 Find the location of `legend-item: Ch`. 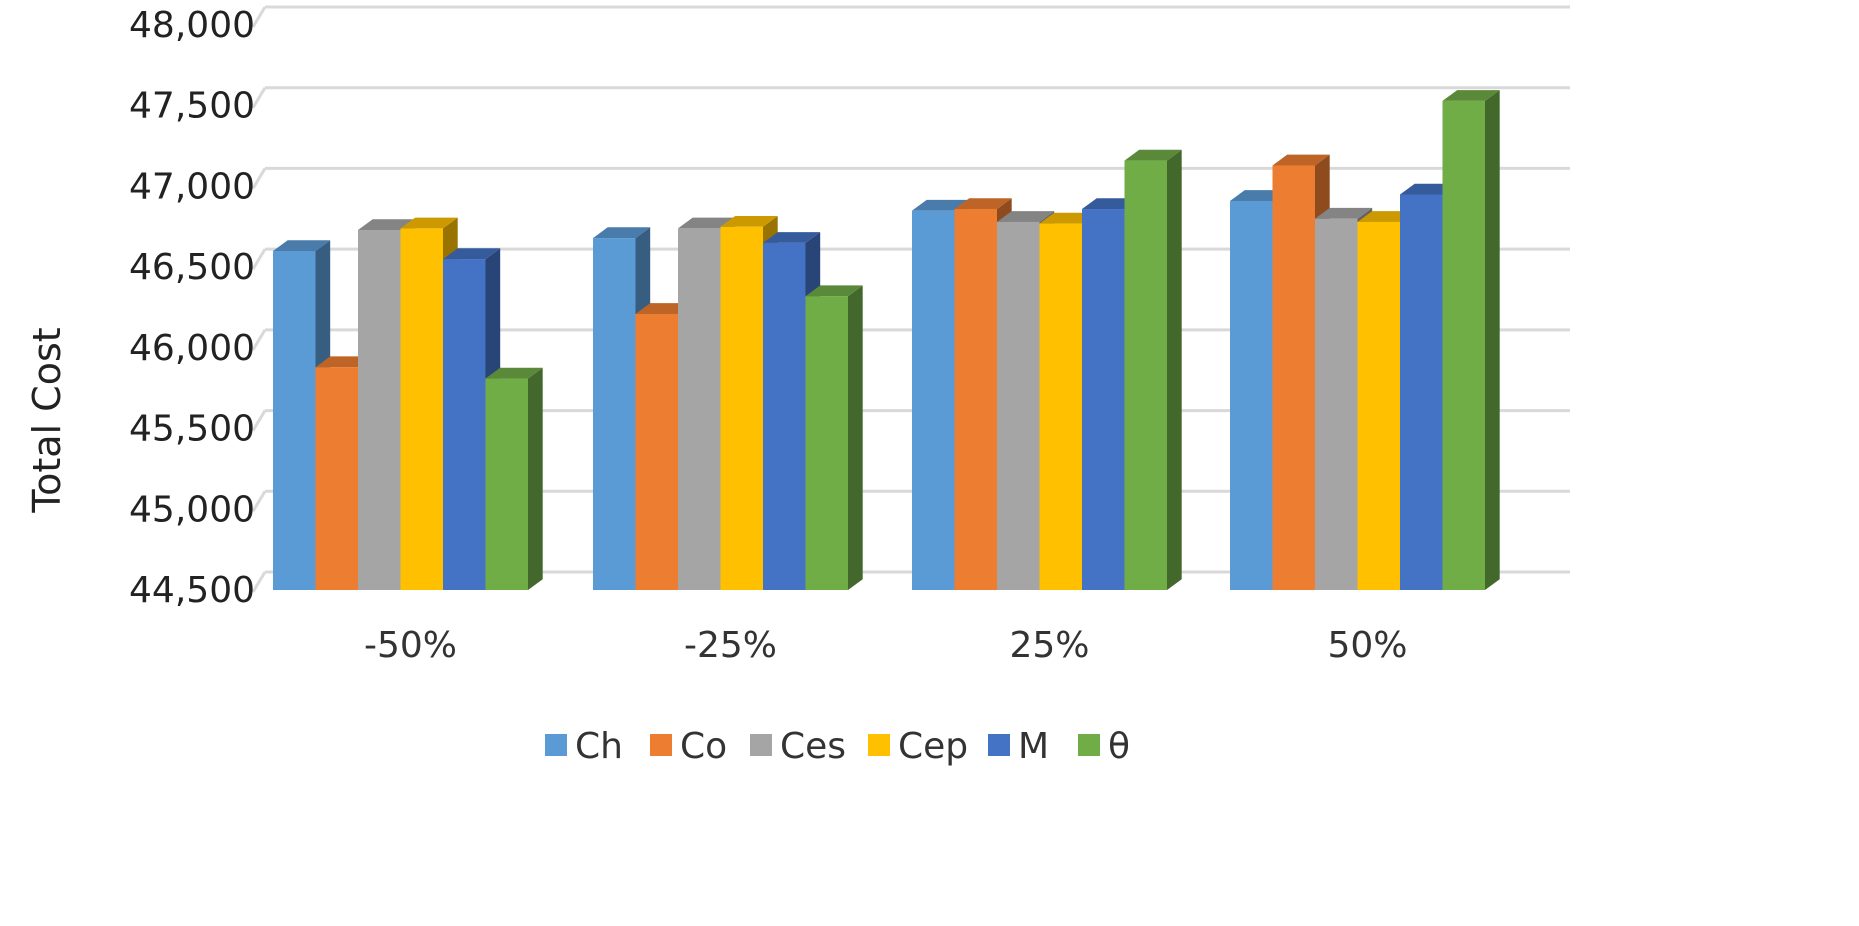

legend-item: Ch is located at coordinates (584, 746).